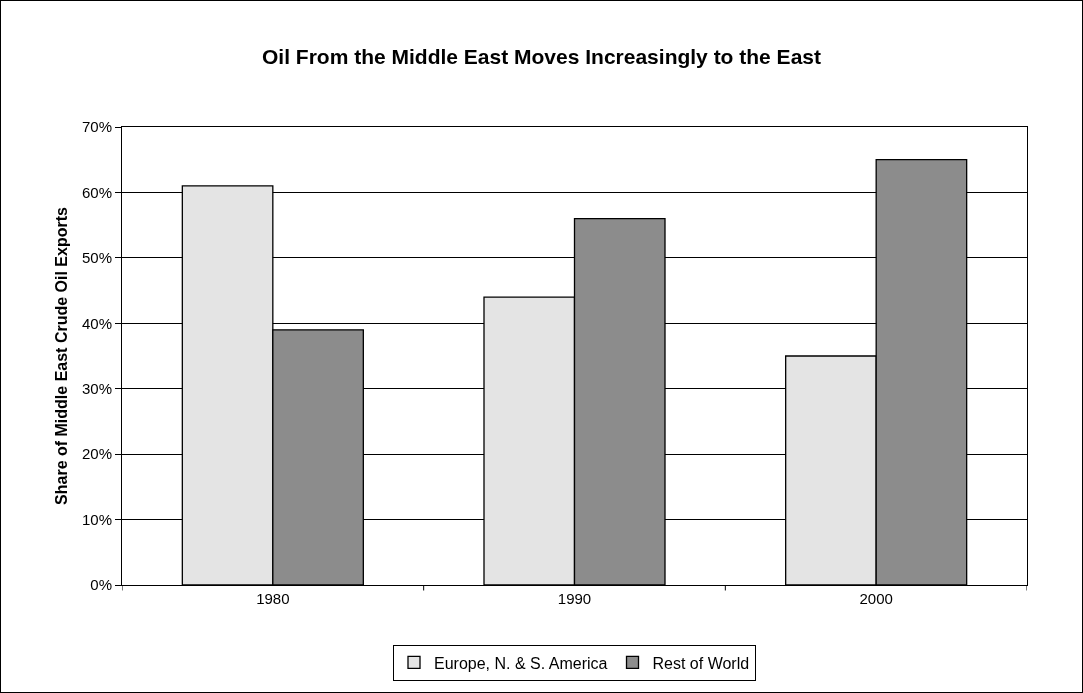 This screenshot has height=693, width=1083. Describe the element at coordinates (101, 585) in the screenshot. I see `y-tick-label: 0%` at that location.